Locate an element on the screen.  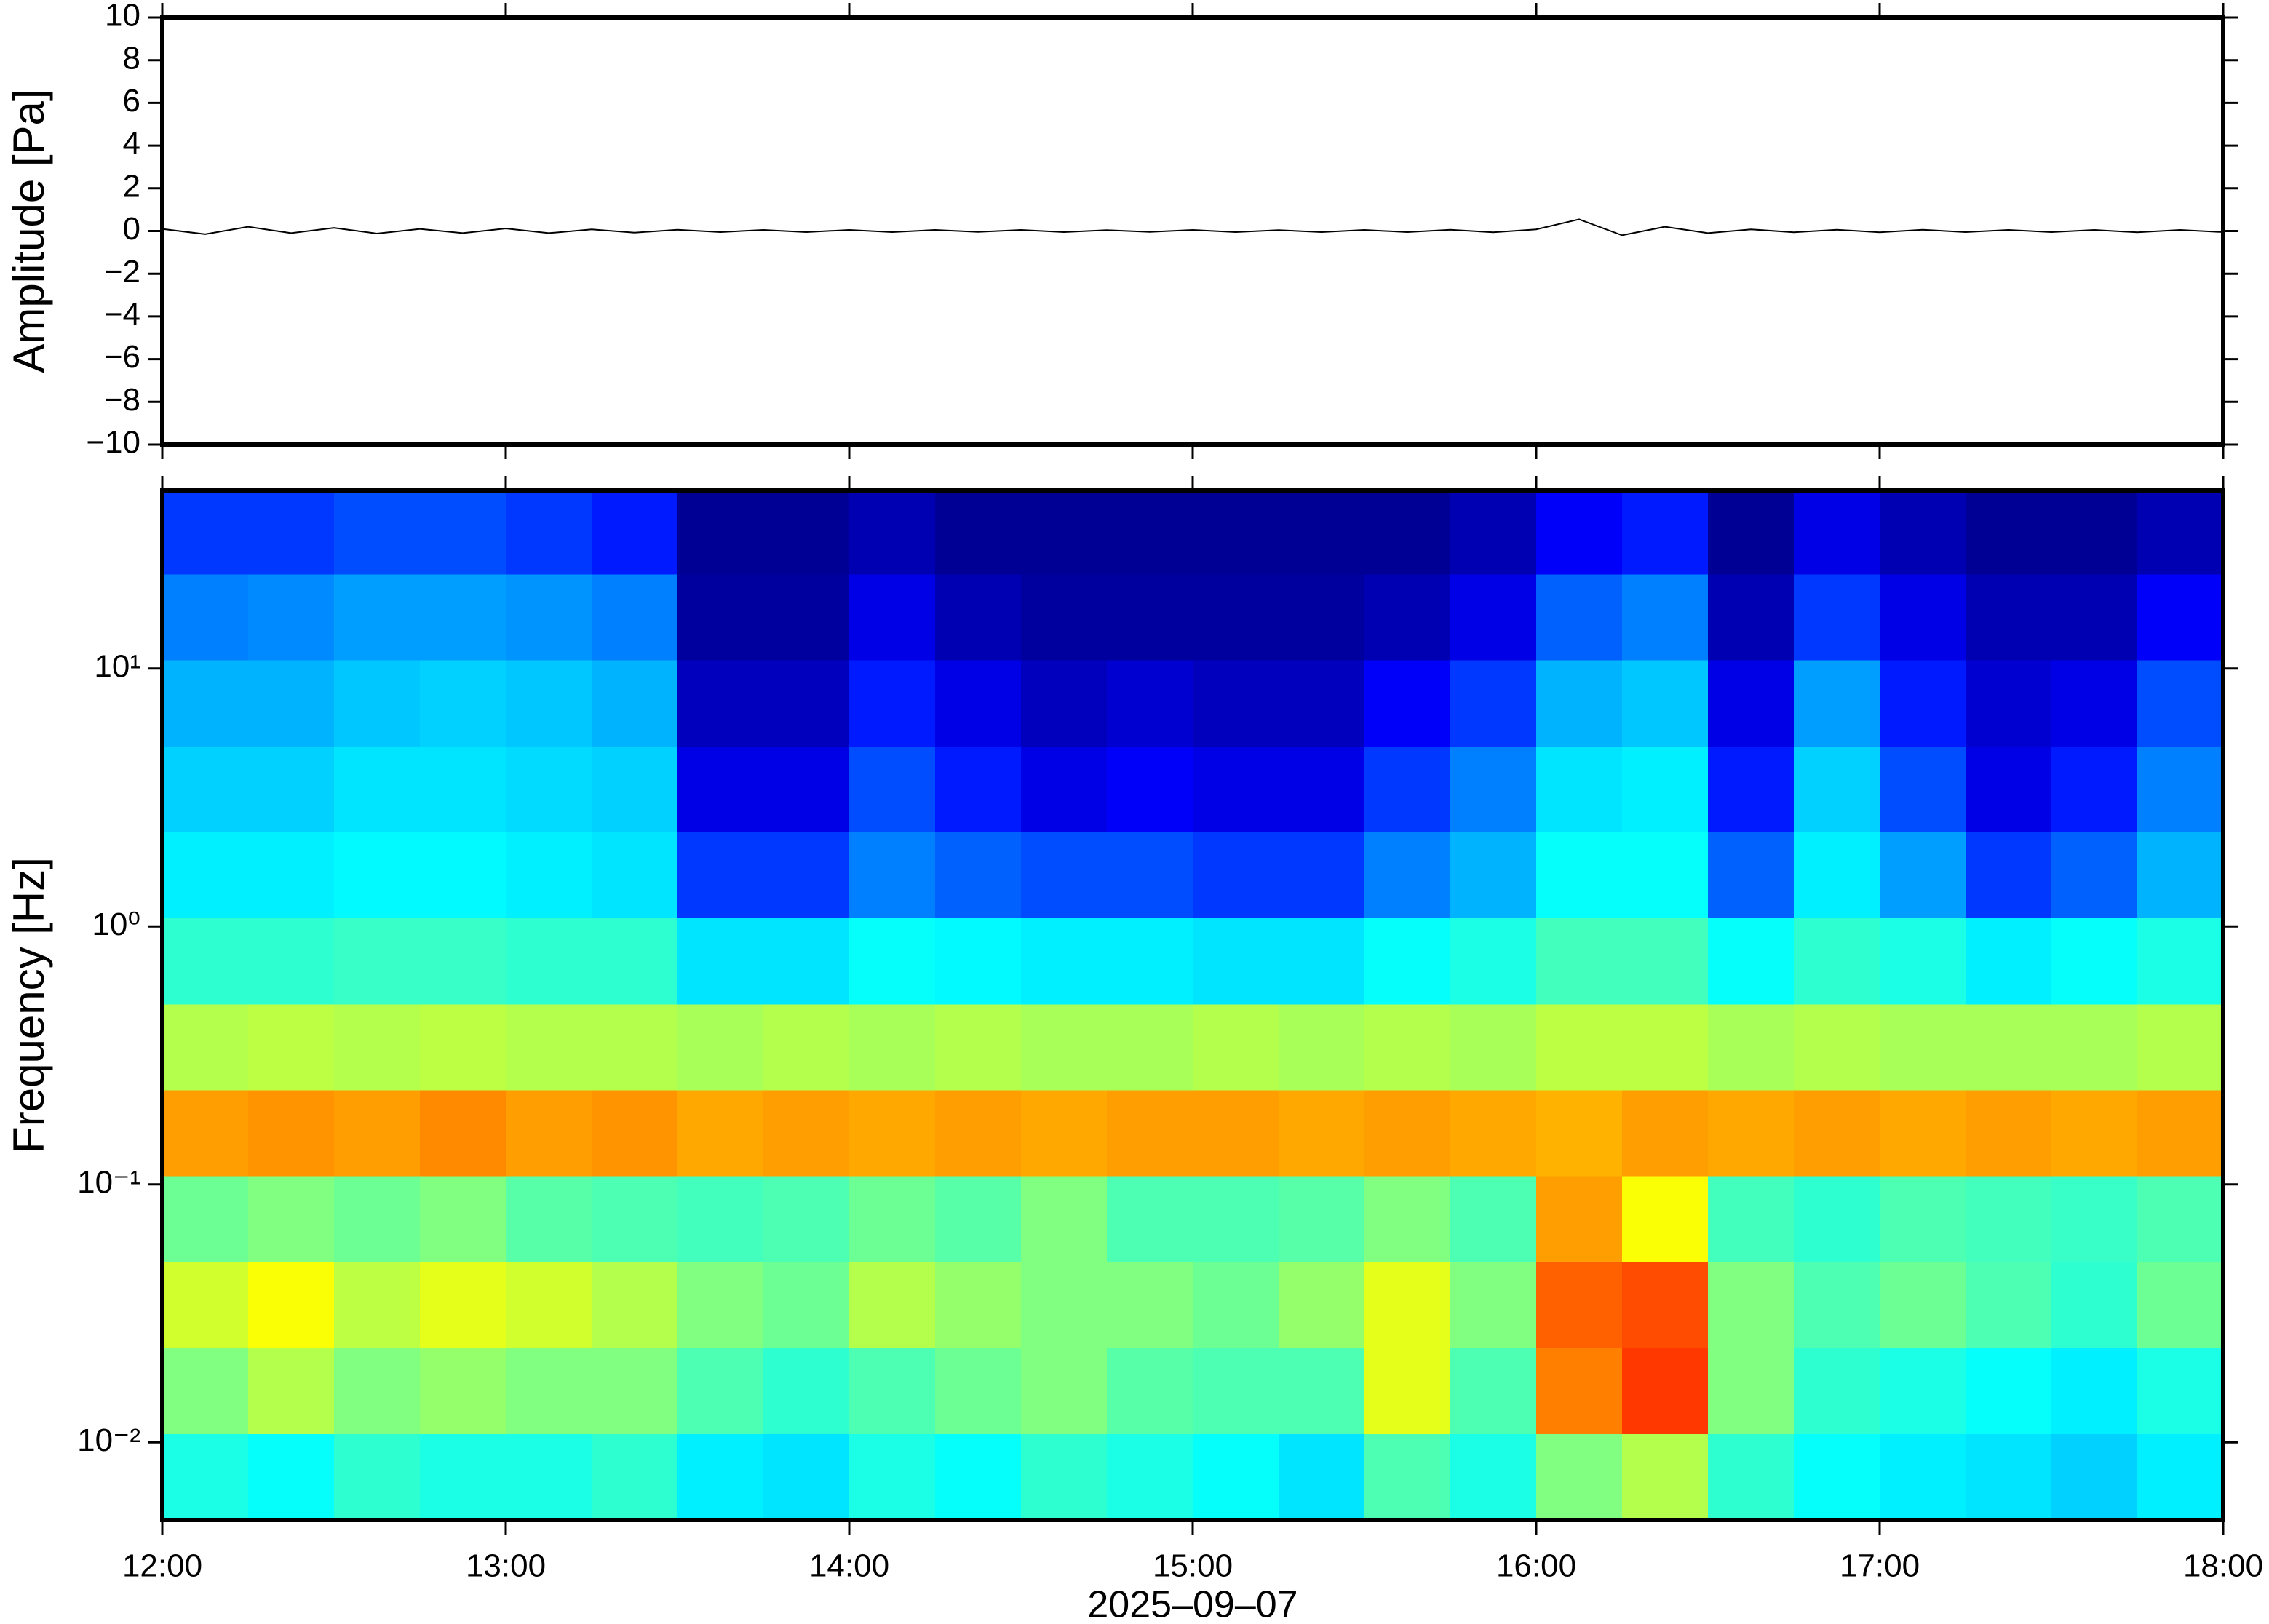
y-tick-label: 8 is located at coordinates (131, 58).